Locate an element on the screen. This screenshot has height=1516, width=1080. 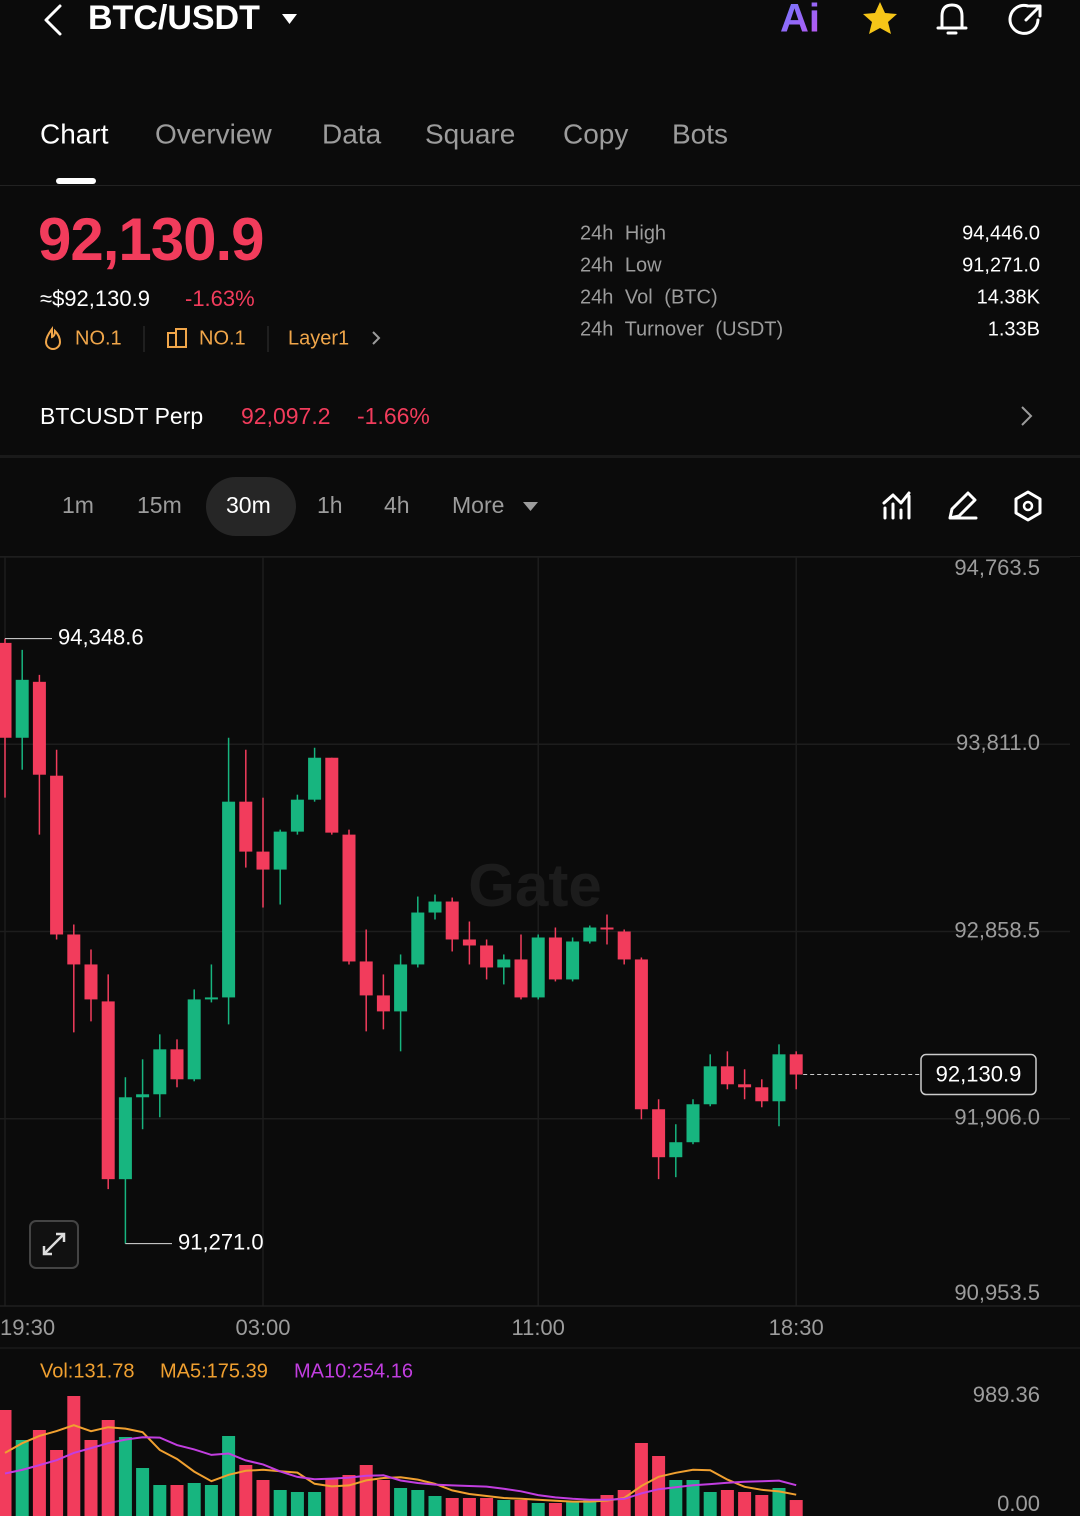
sector-tag: Layer1 is located at coordinates (318, 338).